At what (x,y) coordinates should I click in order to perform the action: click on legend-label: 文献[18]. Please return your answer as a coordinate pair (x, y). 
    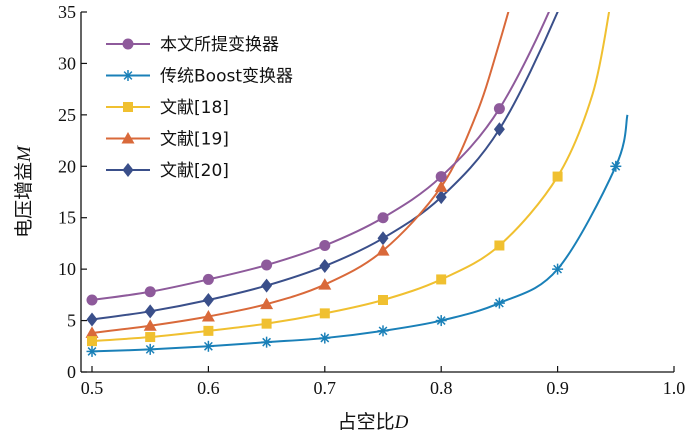
    Looking at the image, I should click on (194, 108).